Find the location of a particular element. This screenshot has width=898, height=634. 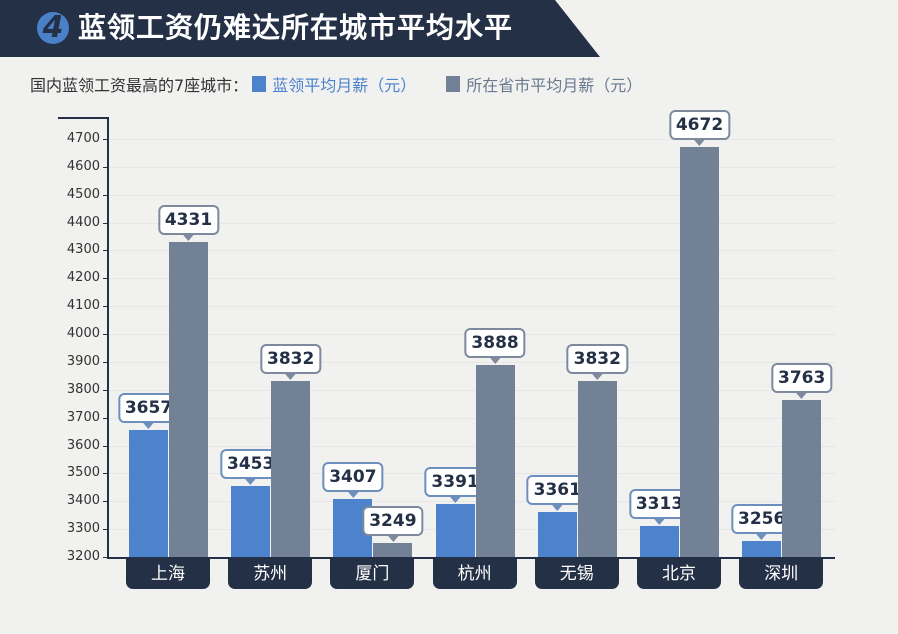

x-category-label: 无锡 is located at coordinates (576, 574).